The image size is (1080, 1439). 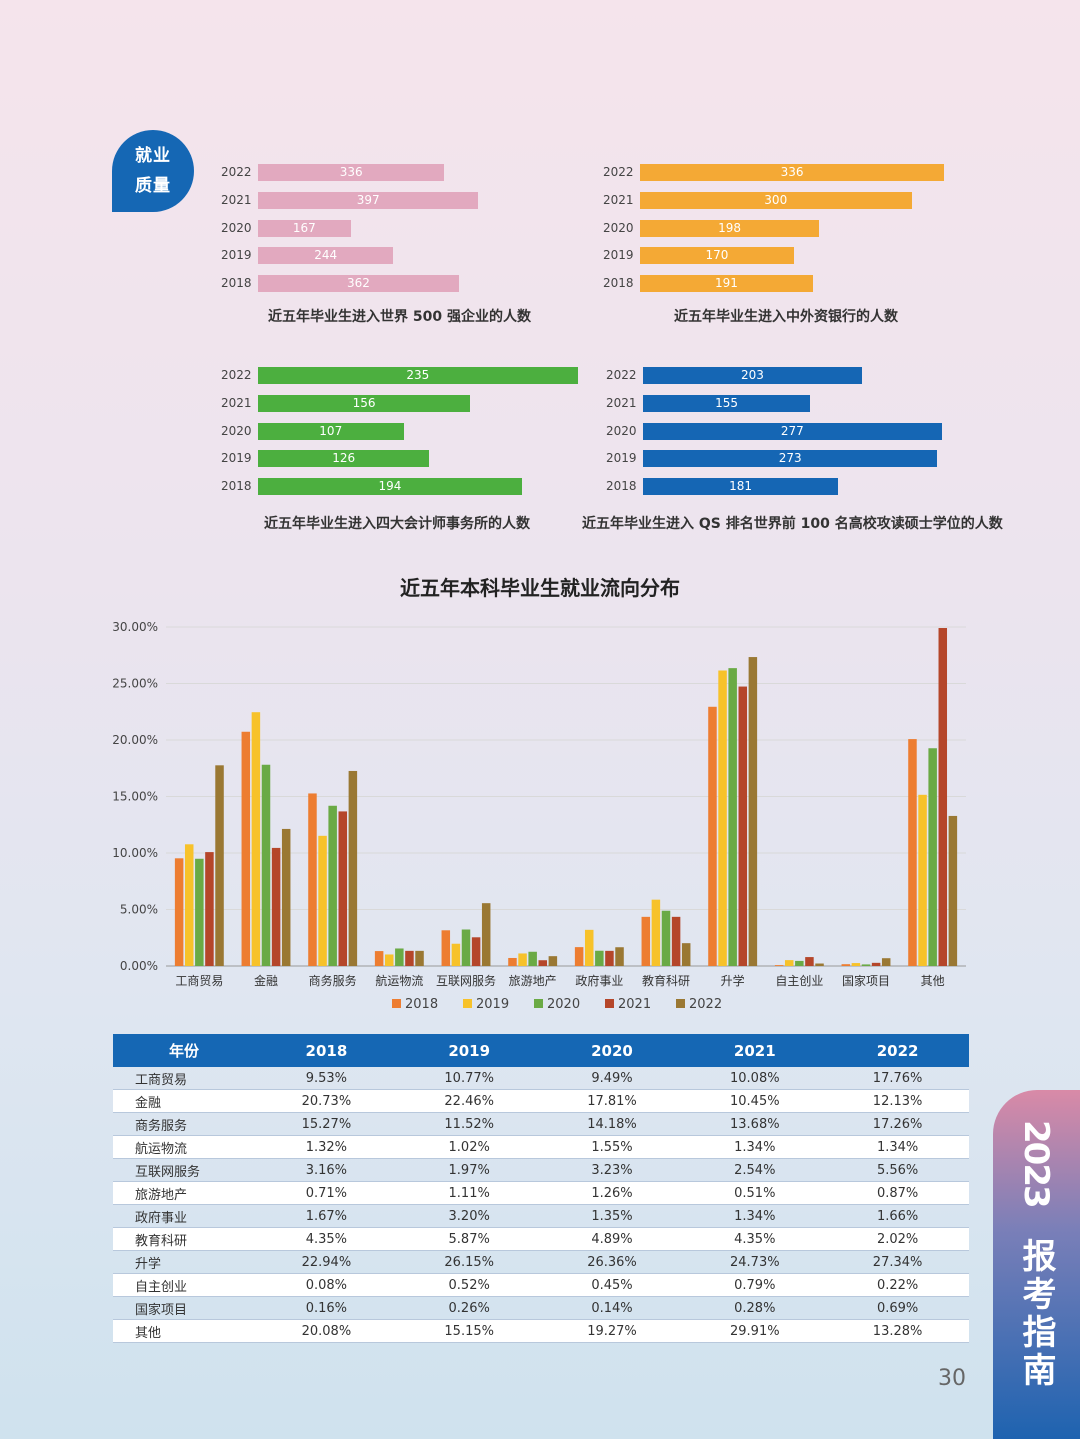 I want to click on table-cell: 1.11%, so click(x=469, y=1193).